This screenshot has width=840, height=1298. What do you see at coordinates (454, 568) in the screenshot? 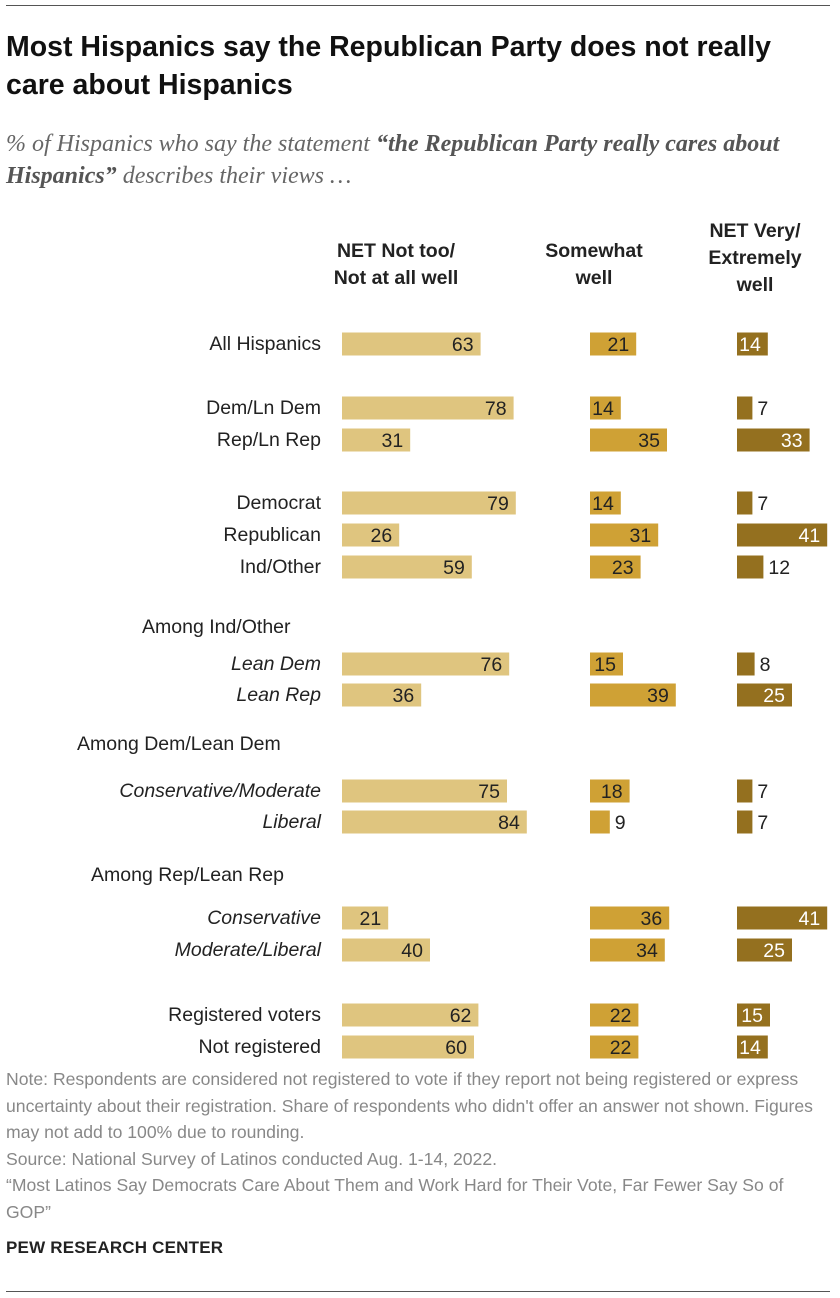
I see `data-label: 59` at bounding box center [454, 568].